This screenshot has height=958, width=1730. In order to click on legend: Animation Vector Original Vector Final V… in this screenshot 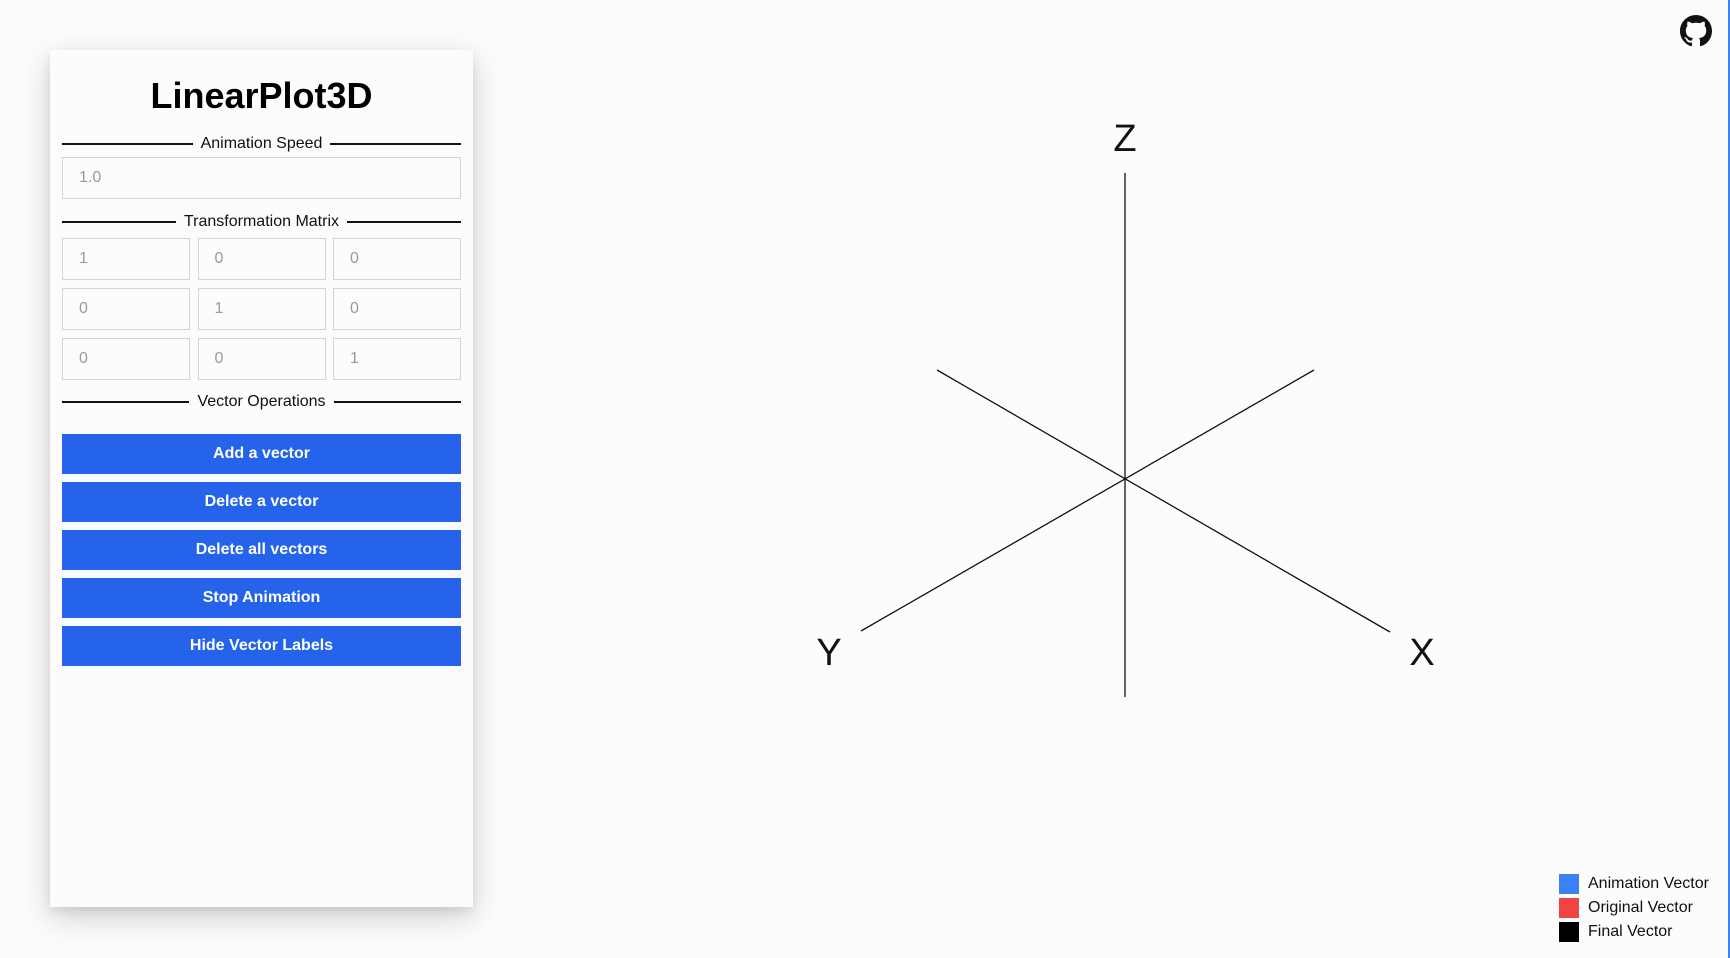, I will do `click(1634, 908)`.